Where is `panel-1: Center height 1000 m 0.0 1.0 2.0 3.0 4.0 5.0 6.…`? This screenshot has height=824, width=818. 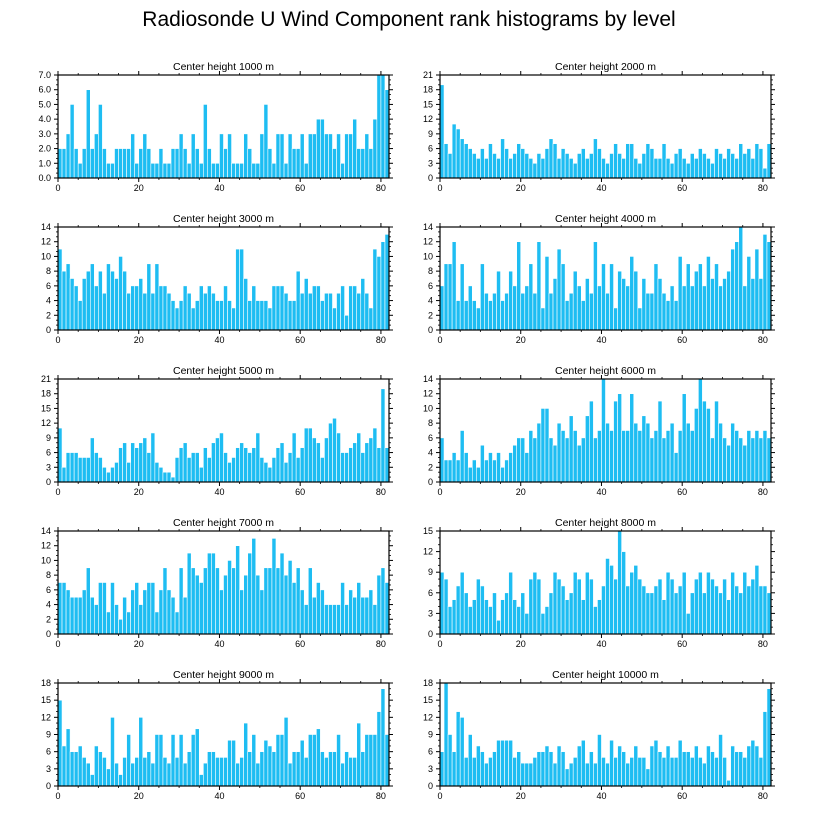
panel-1: Center height 1000 m 0.0 1.0 2.0 3.0 4.0 5.0 6.… is located at coordinates (215, 127).